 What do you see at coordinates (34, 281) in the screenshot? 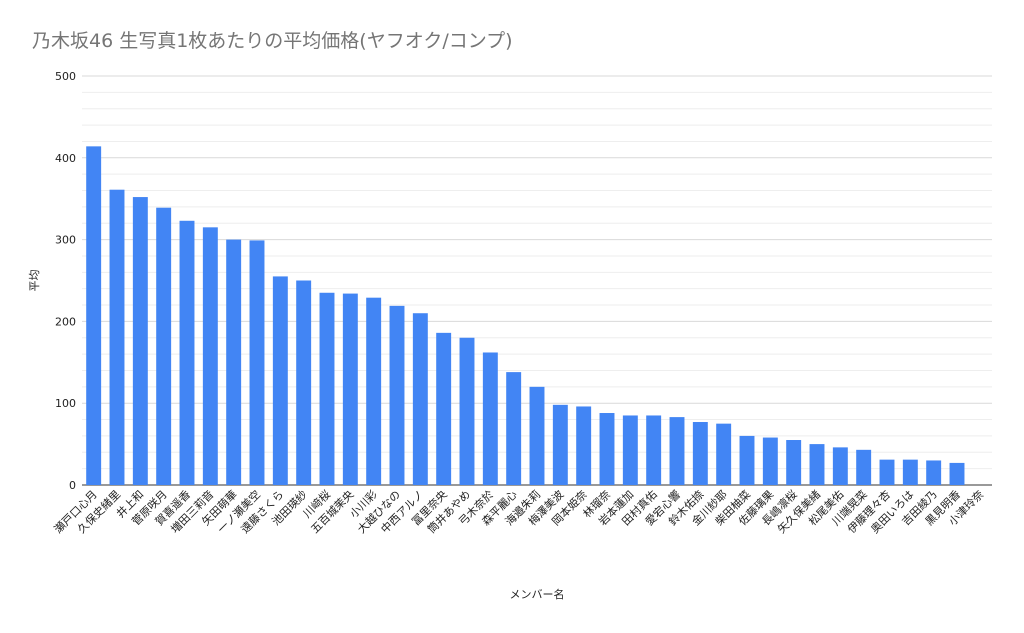
I see `y-axis-title: 平均` at bounding box center [34, 281].